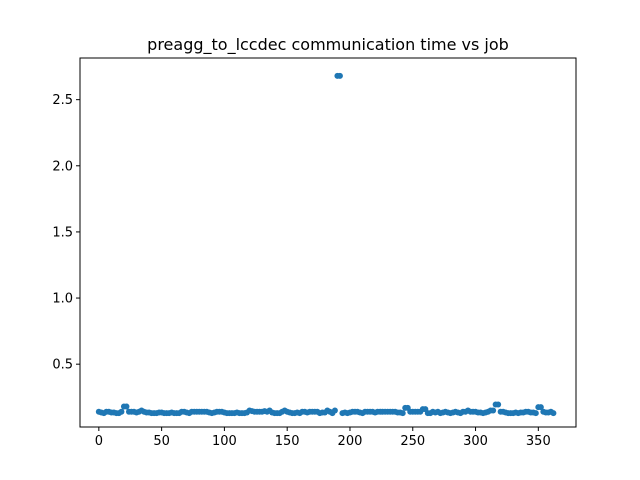  What do you see at coordinates (62, 365) in the screenshot?
I see `y-tick-label: 0.5` at bounding box center [62, 365].